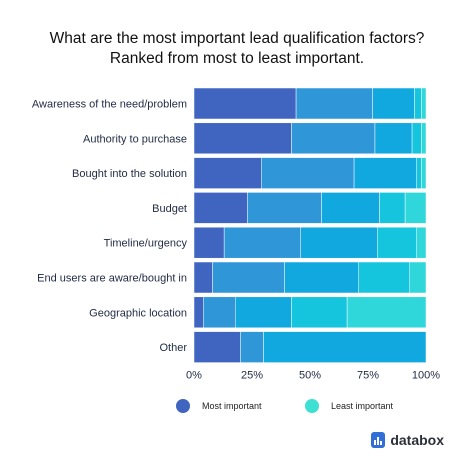 This screenshot has height=474, width=474. I want to click on x-tick-label: 75%, so click(368, 375).